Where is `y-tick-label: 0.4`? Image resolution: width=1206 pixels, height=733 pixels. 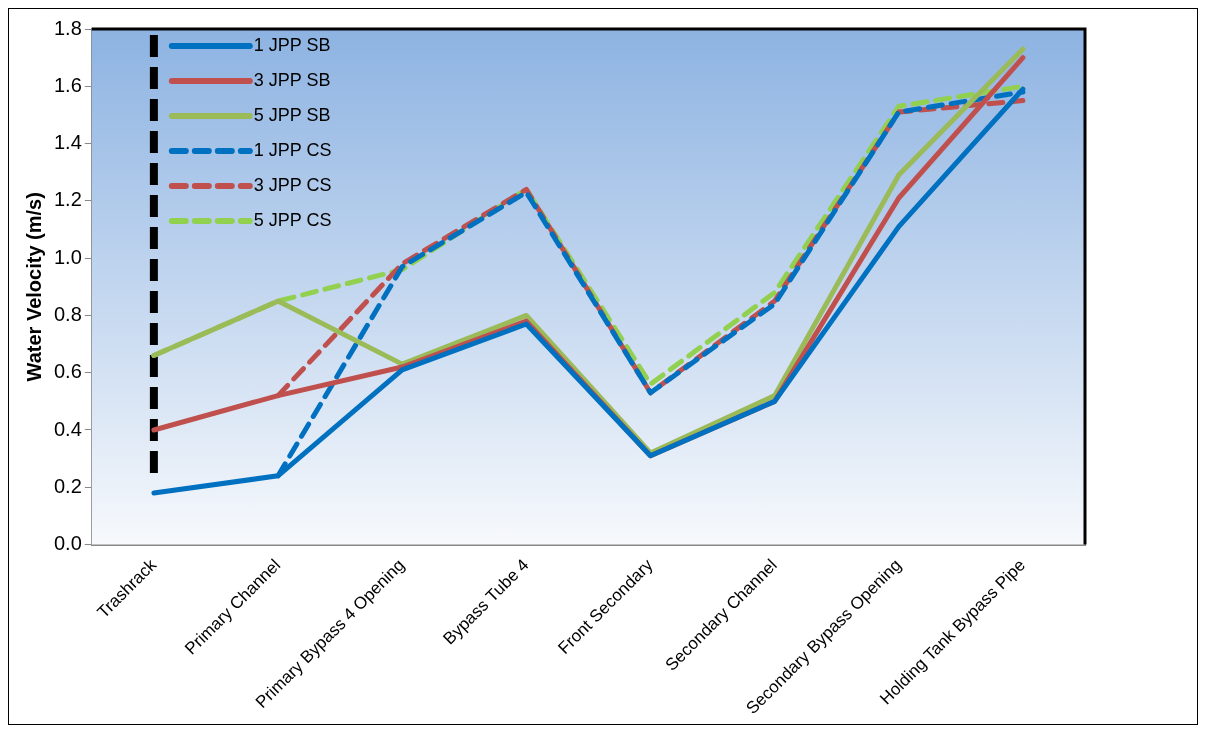 y-tick-label: 0.4 is located at coordinates (67, 428).